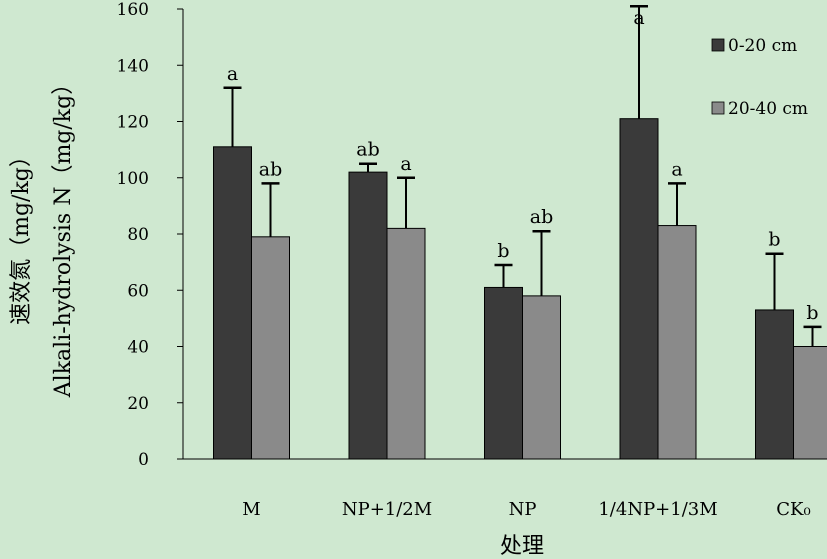 This screenshot has width=827, height=559. What do you see at coordinates (138, 404) in the screenshot?
I see `y-tick-label: 20` at bounding box center [138, 404].